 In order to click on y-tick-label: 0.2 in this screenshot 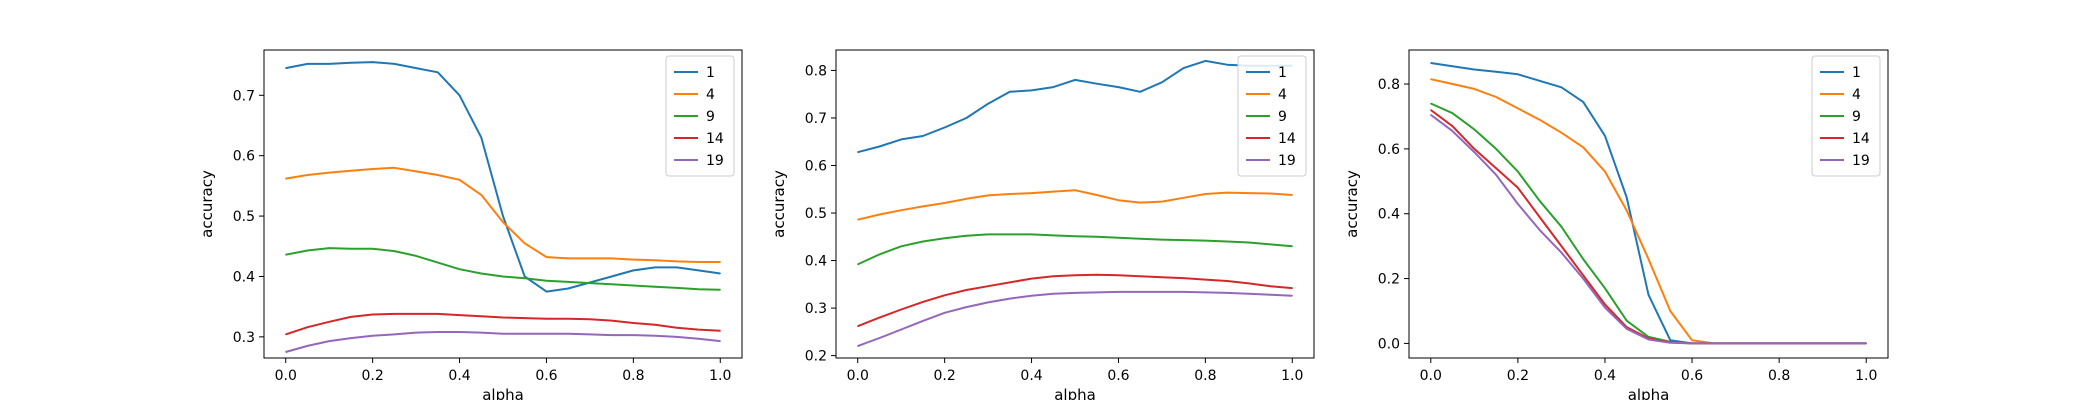, I will do `click(1389, 280)`.